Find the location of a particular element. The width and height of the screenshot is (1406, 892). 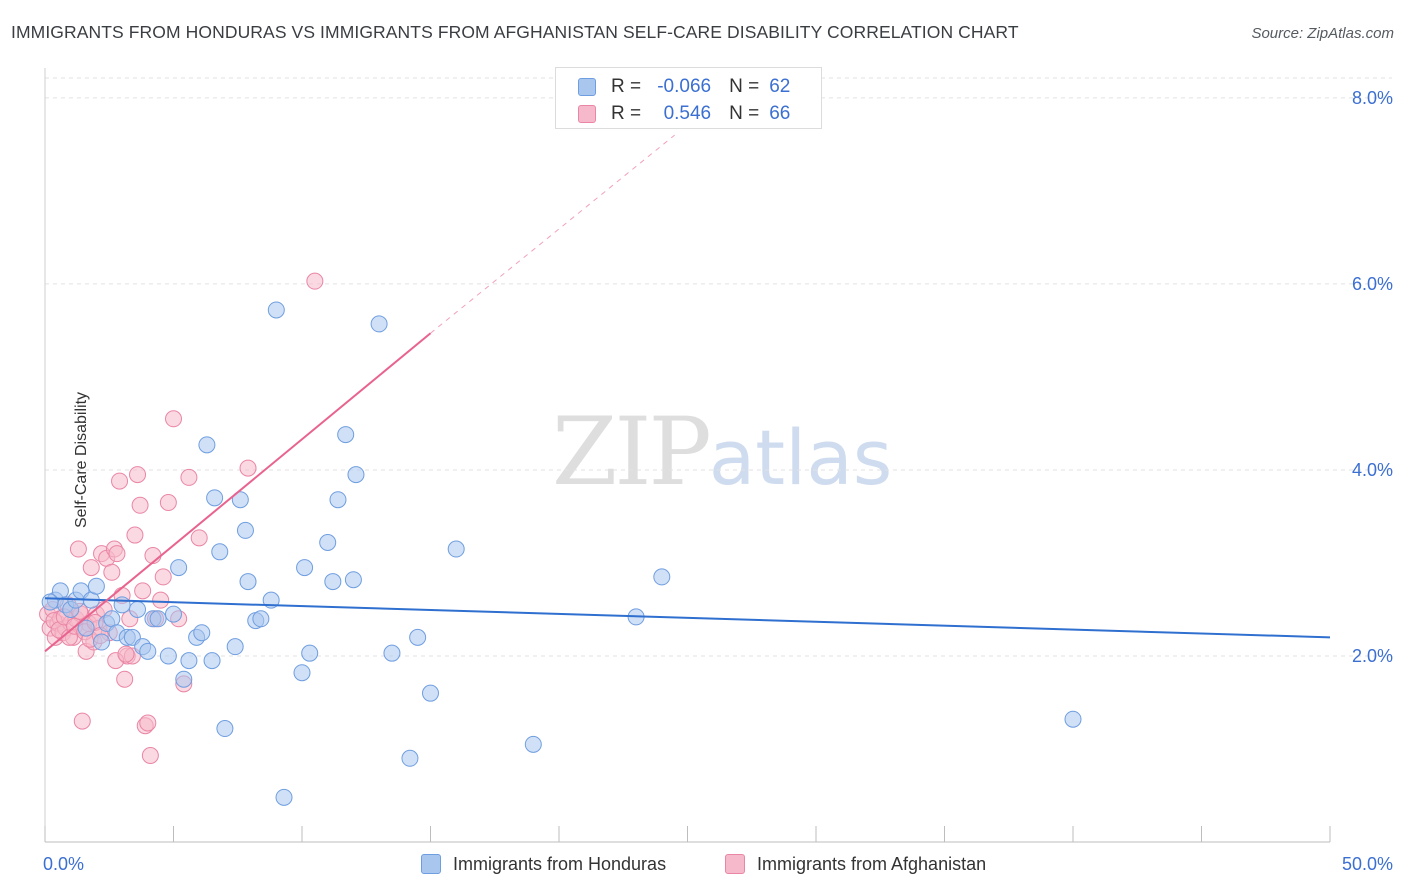

legend-r-value-honduras: -0.066 is located at coordinates (684, 86).